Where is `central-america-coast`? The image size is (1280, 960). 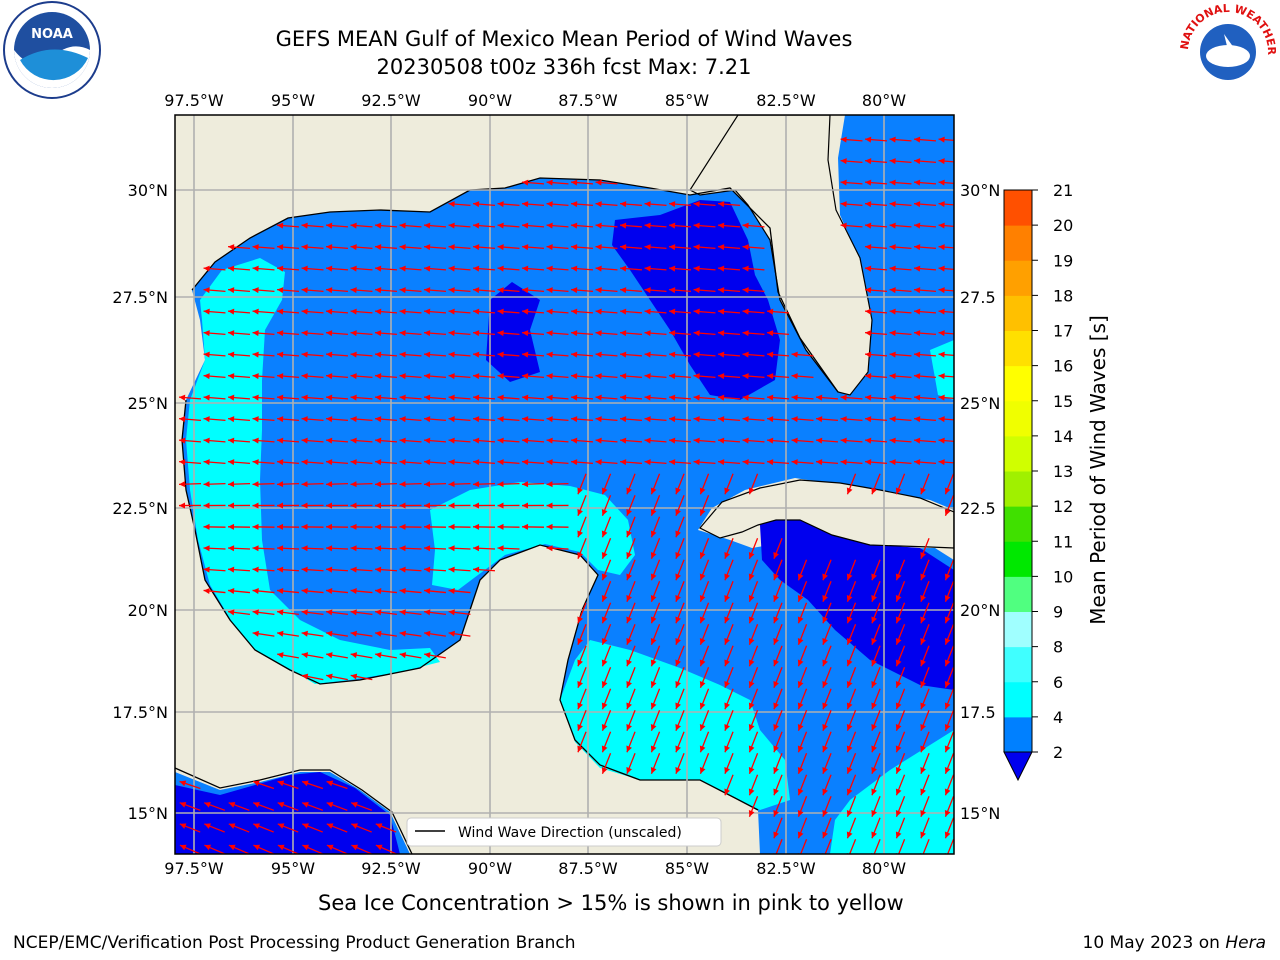 central-america-coast is located at coordinates (294, 810).